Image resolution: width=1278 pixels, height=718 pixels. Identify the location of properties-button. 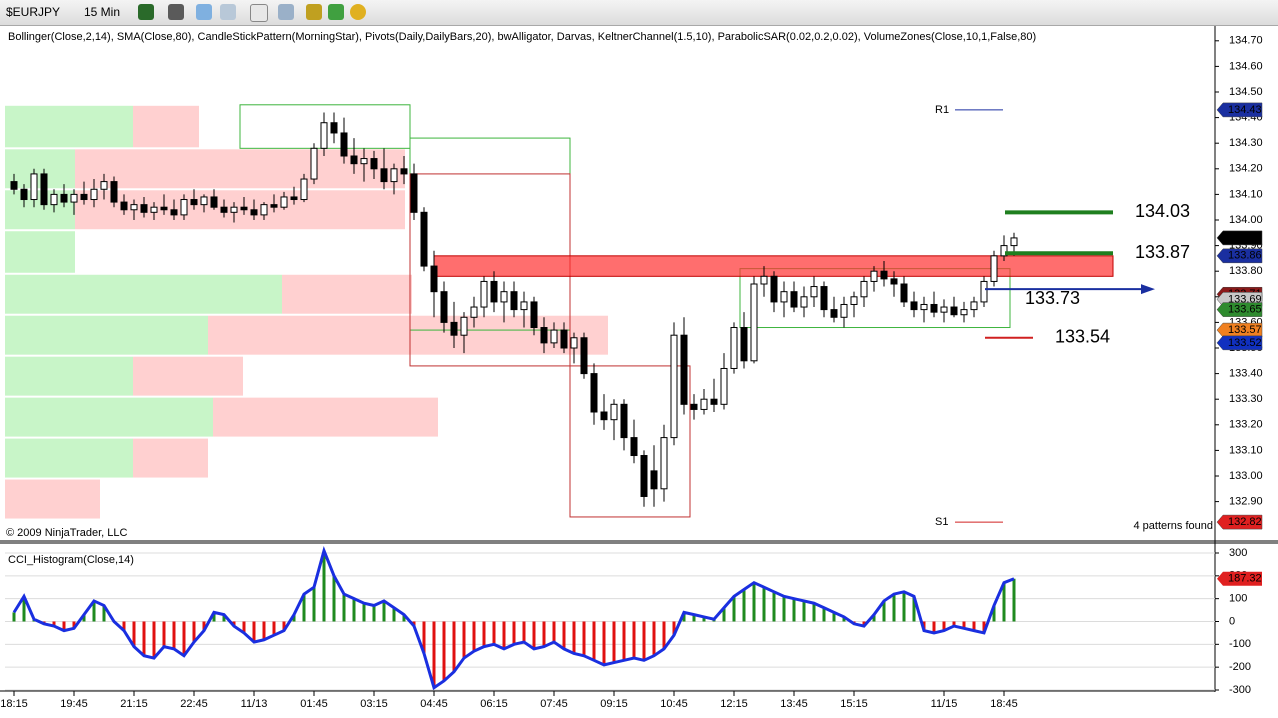
(286, 12).